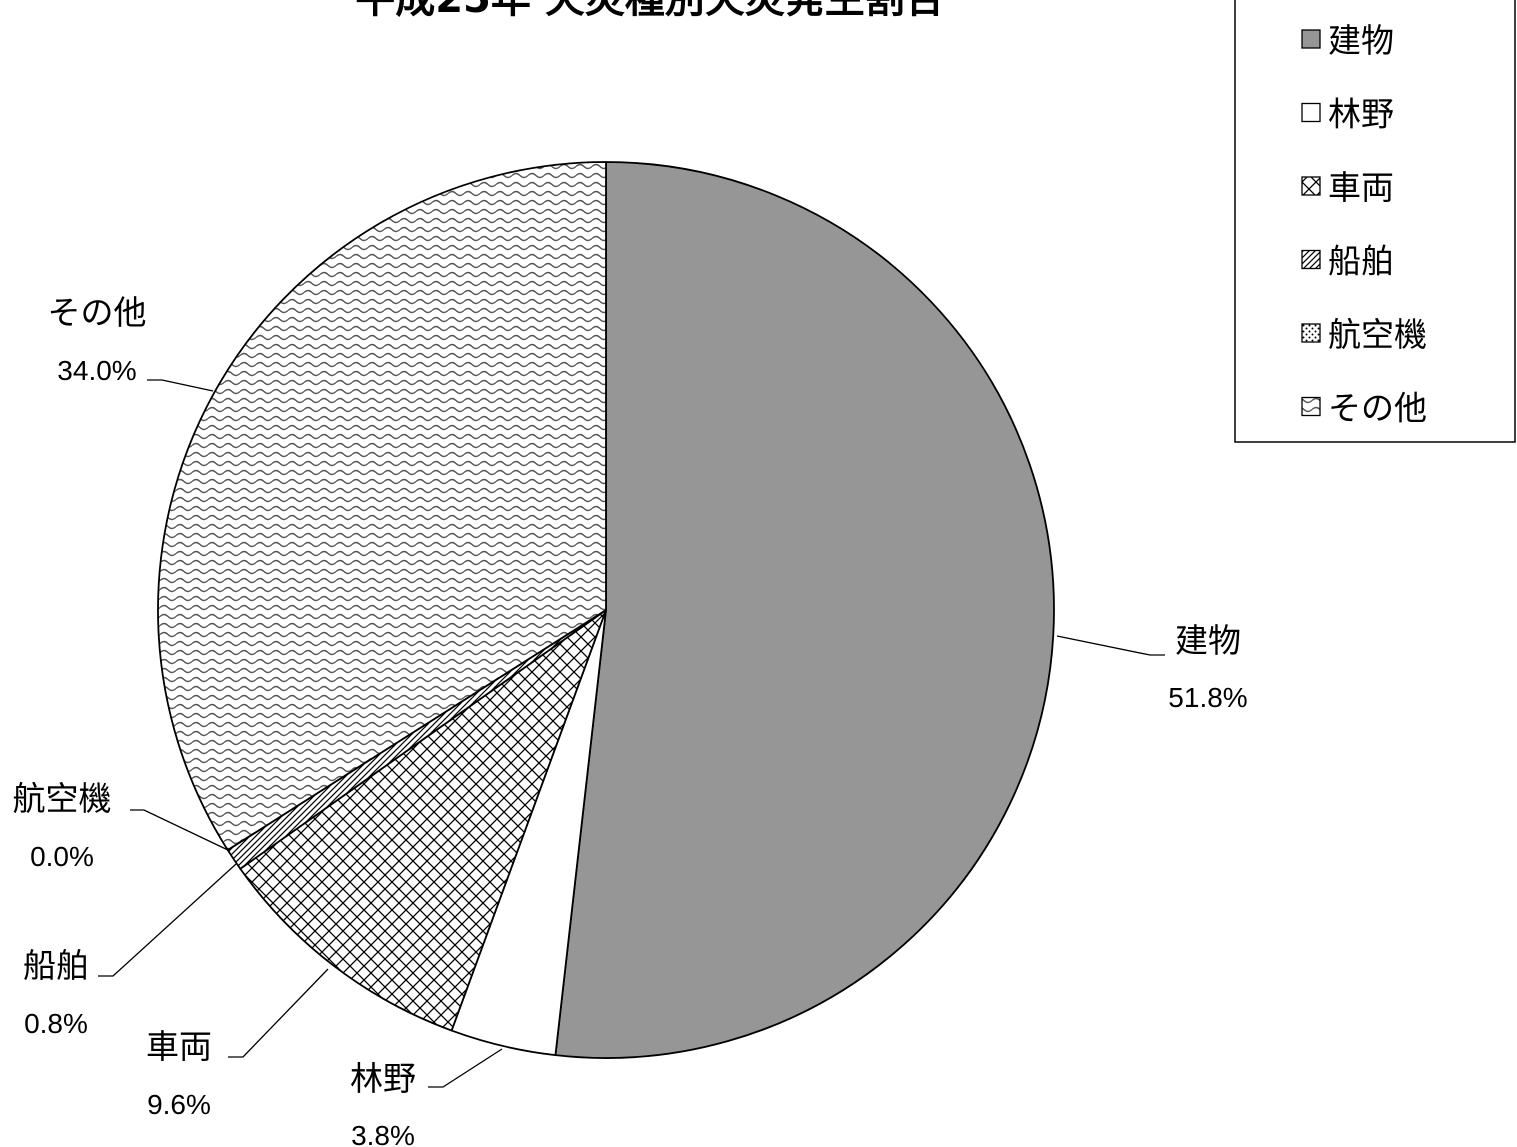  I want to click on legend-swatch-other, so click(1311, 406).